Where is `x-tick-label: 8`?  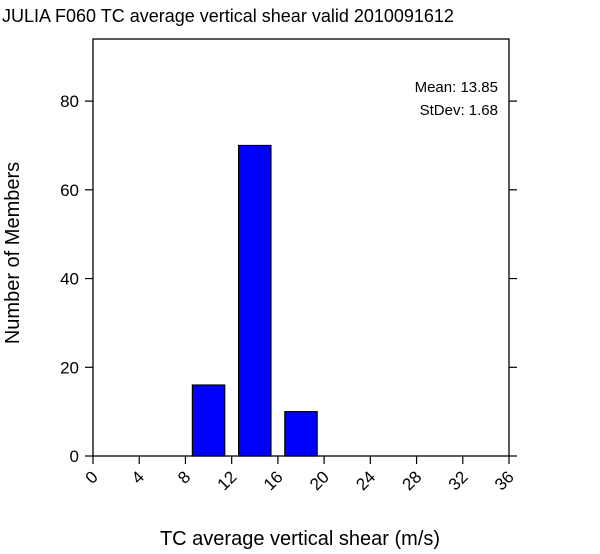
x-tick-label: 8 is located at coordinates (184, 477).